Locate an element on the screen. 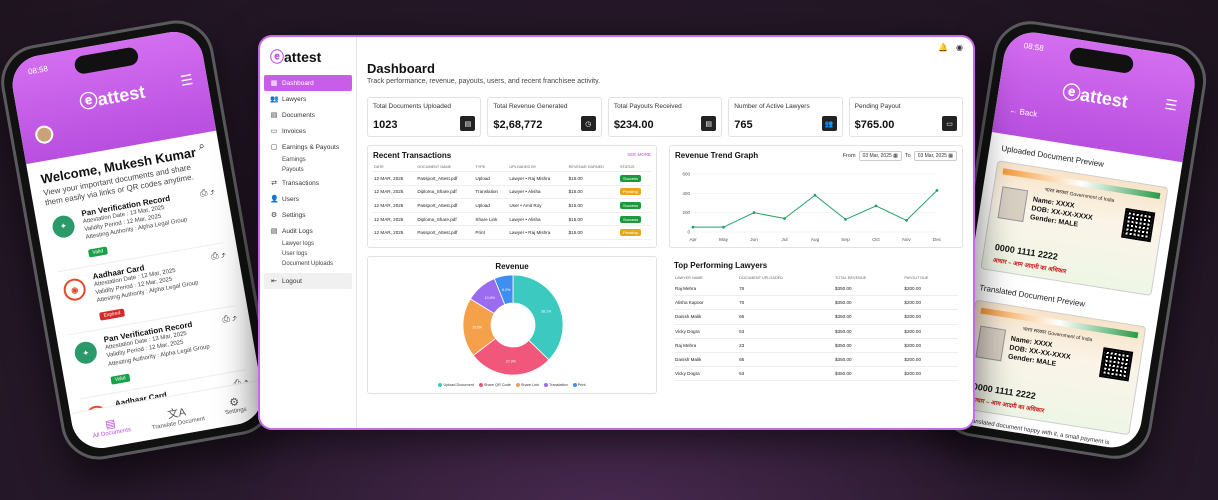  sidebar-nav-secondary: ⇄ Transactions 👤 Users ⚙ Settings ▤ Audit Logs is located at coordinates (308, 207).